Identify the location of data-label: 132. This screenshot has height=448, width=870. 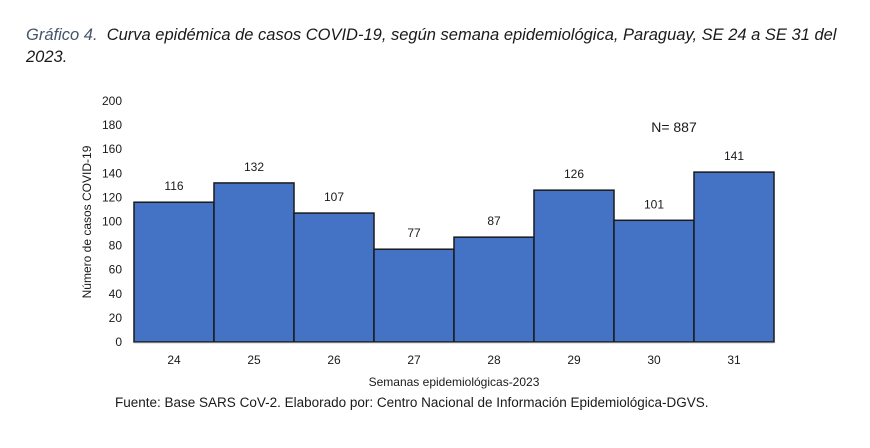
(254, 167).